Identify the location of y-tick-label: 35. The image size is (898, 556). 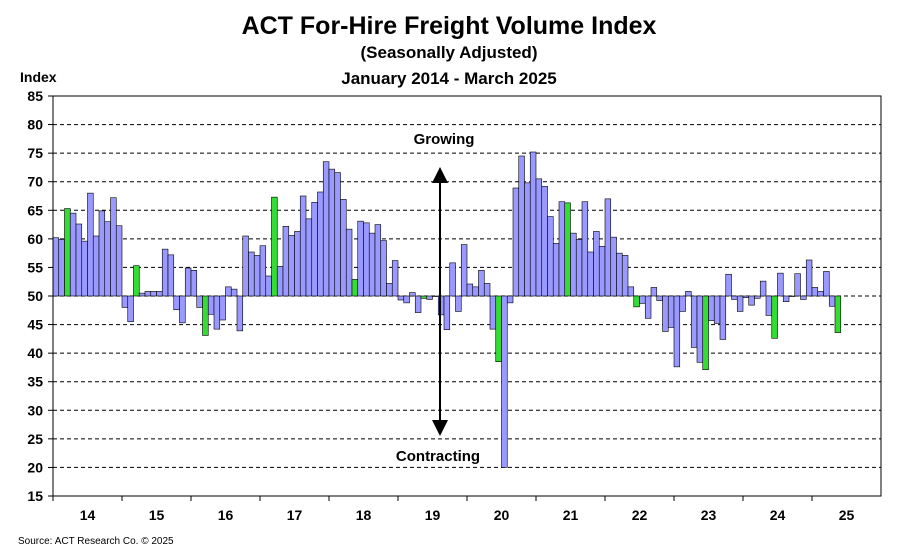
(35, 382).